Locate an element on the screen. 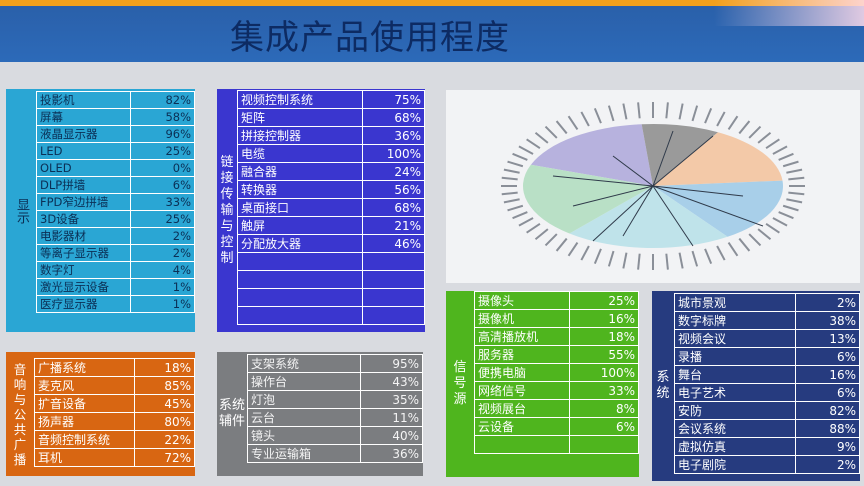 Image resolution: width=864 pixels, height=486 pixels. link-row: 视频控制系统 75% is located at coordinates (330, 99).